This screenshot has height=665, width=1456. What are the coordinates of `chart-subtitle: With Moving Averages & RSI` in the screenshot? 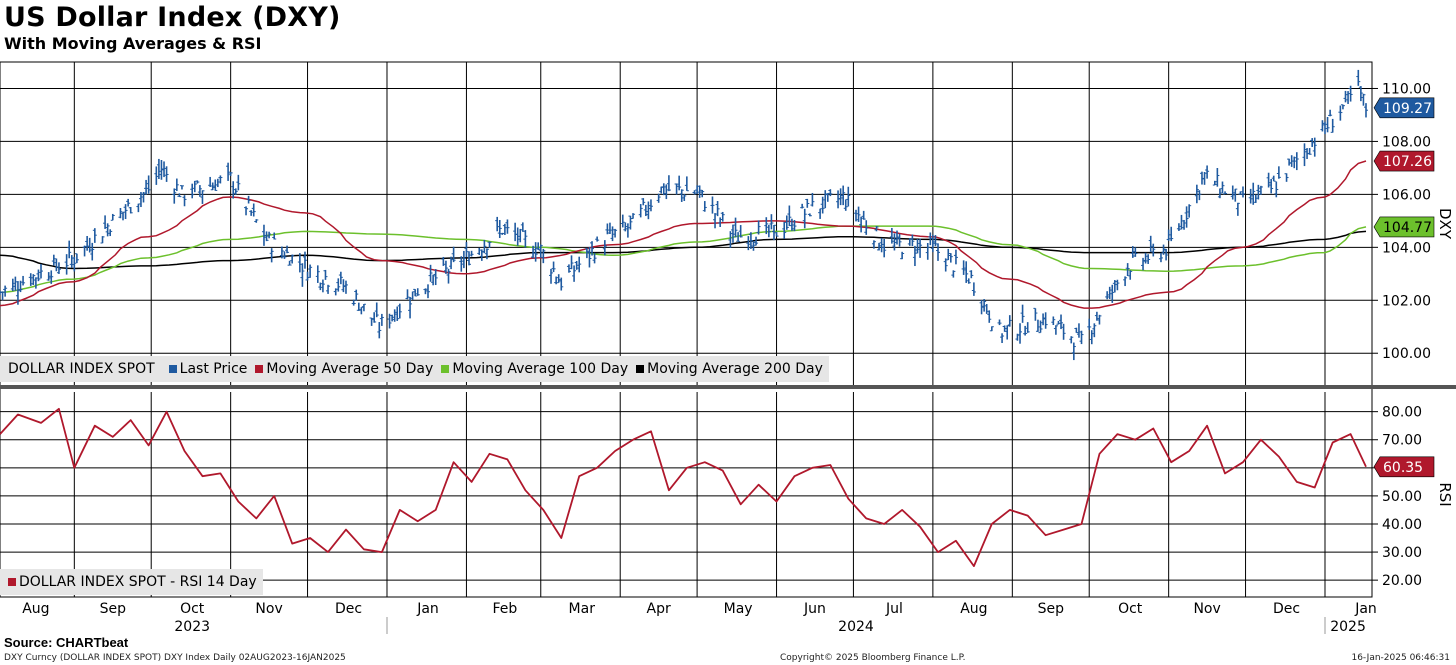 It's located at (133, 43).